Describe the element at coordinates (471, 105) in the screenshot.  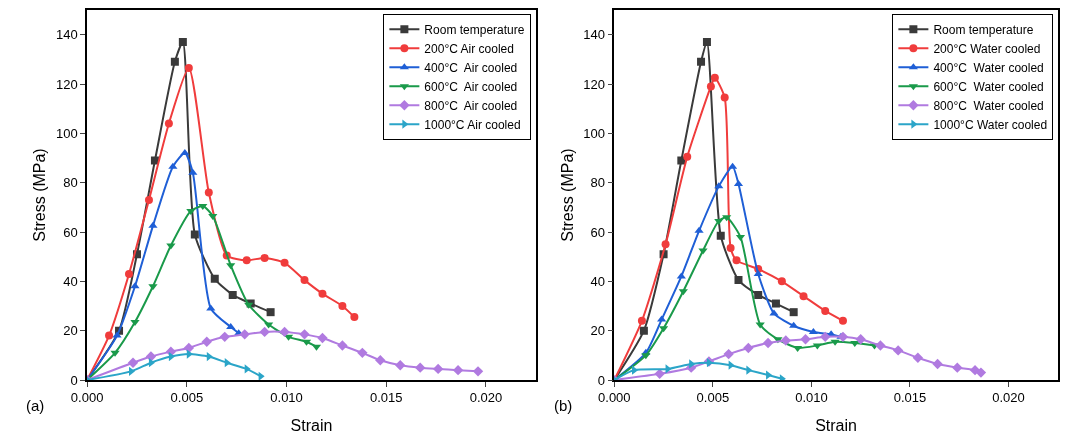
I see `legend-label: 800°C Air cooled` at that location.